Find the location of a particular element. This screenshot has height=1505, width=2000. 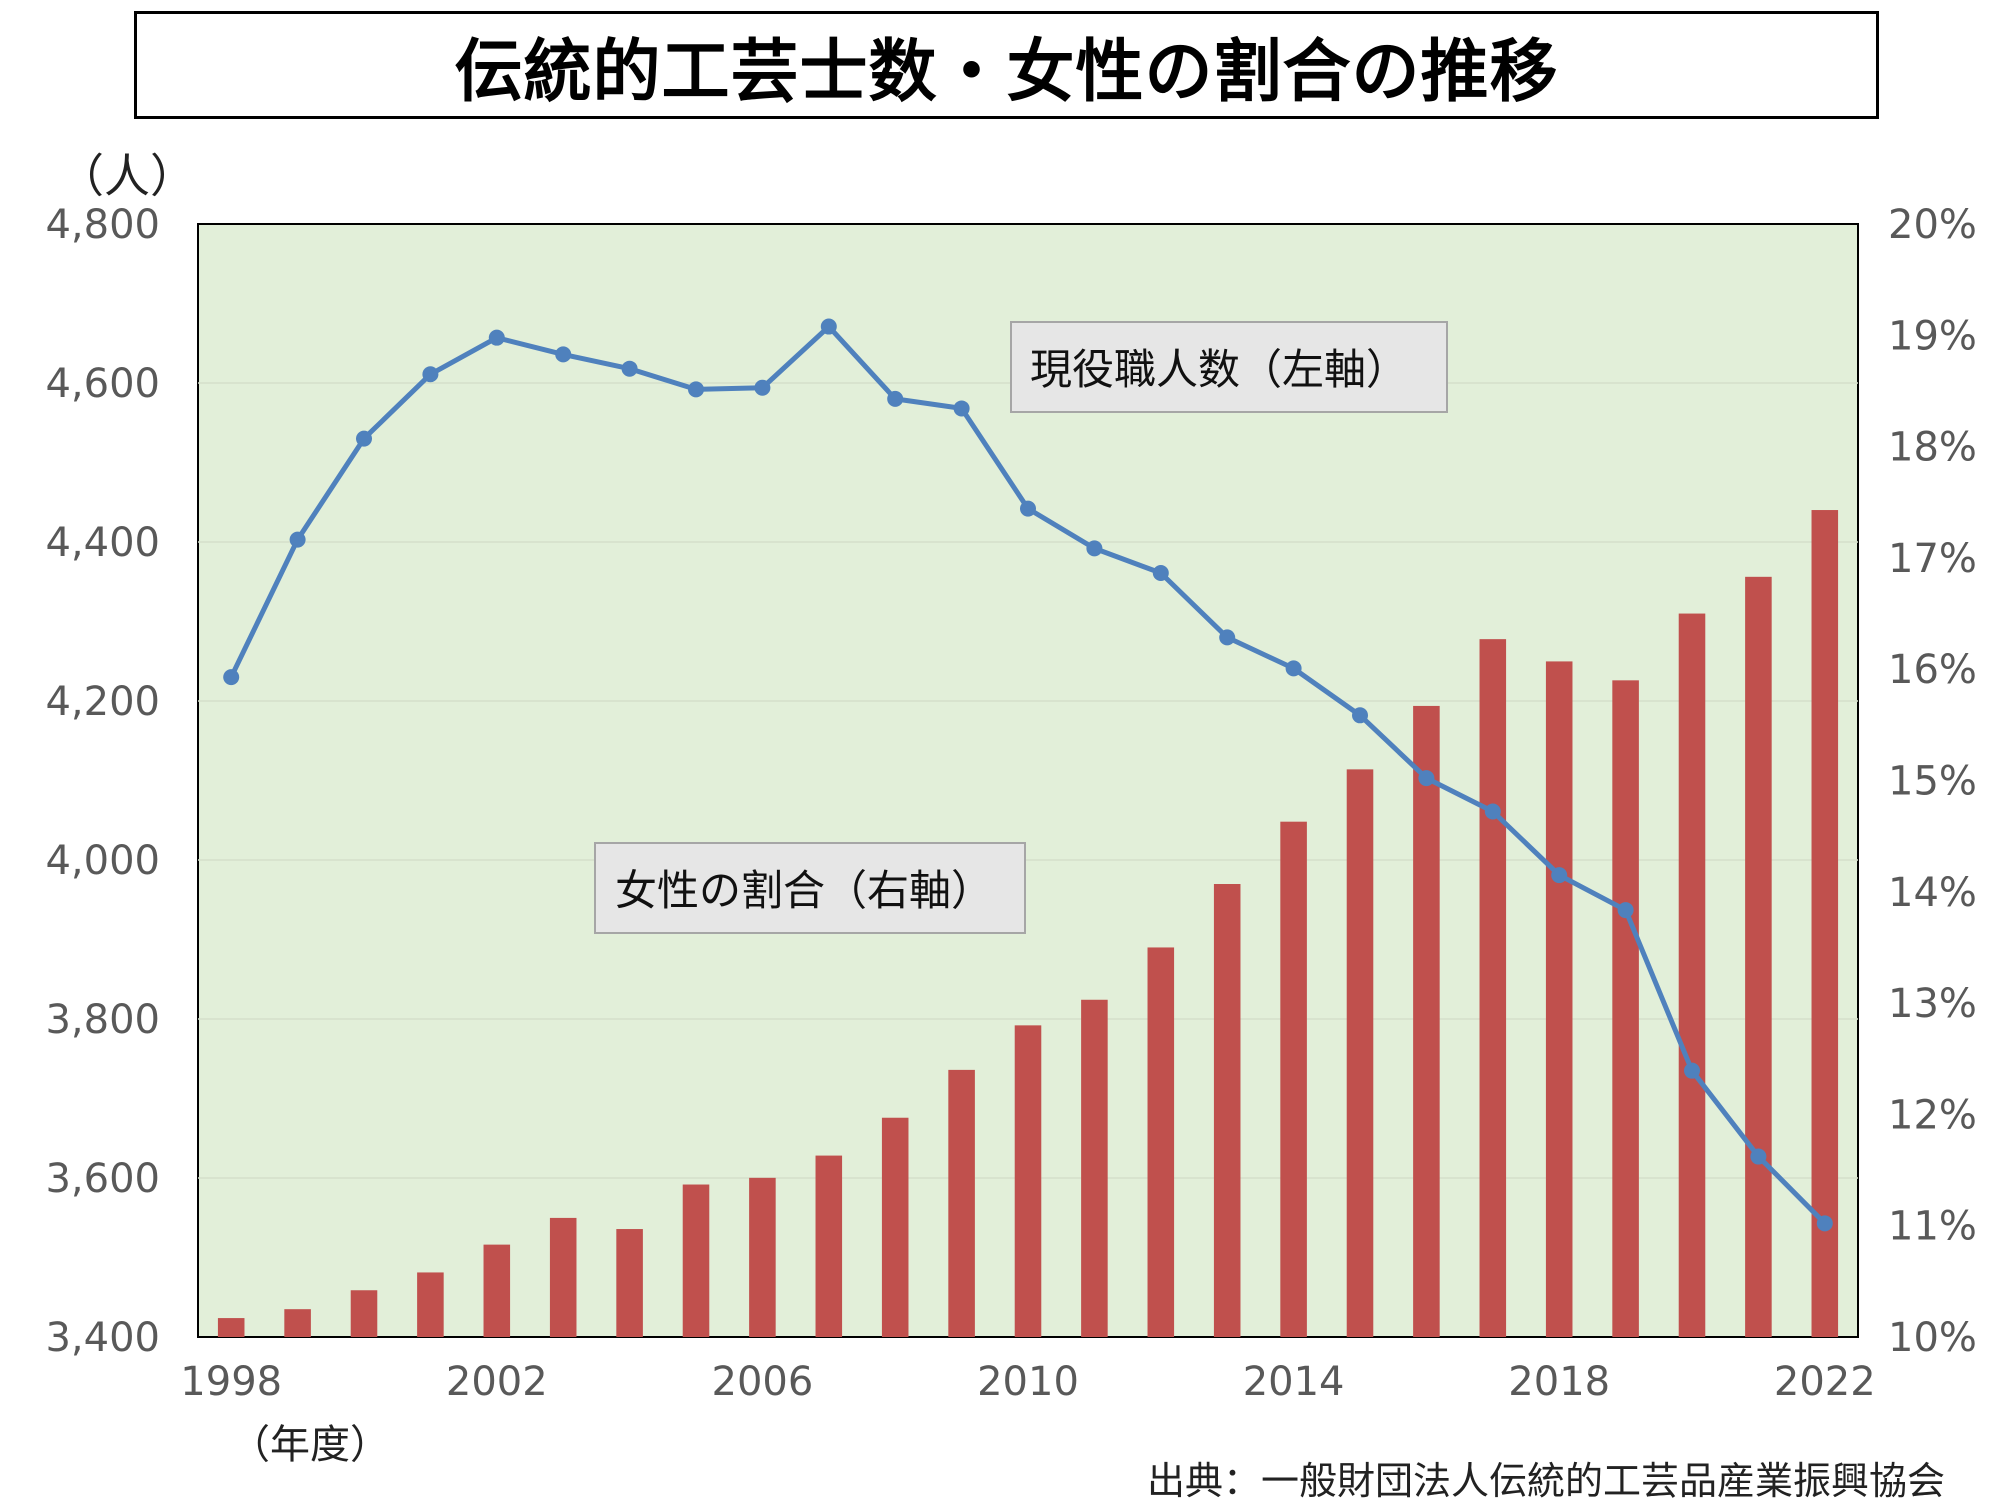

right-tick-label: 16% is located at coordinates (1932, 670).